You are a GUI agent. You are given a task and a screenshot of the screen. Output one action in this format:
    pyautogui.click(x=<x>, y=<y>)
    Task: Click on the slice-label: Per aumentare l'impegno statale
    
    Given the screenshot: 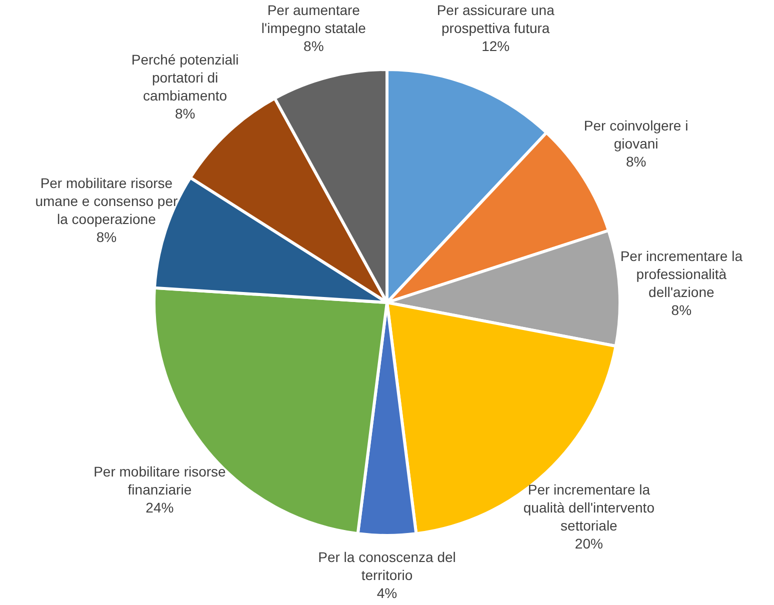 What is the action you would take?
    pyautogui.click(x=313, y=19)
    